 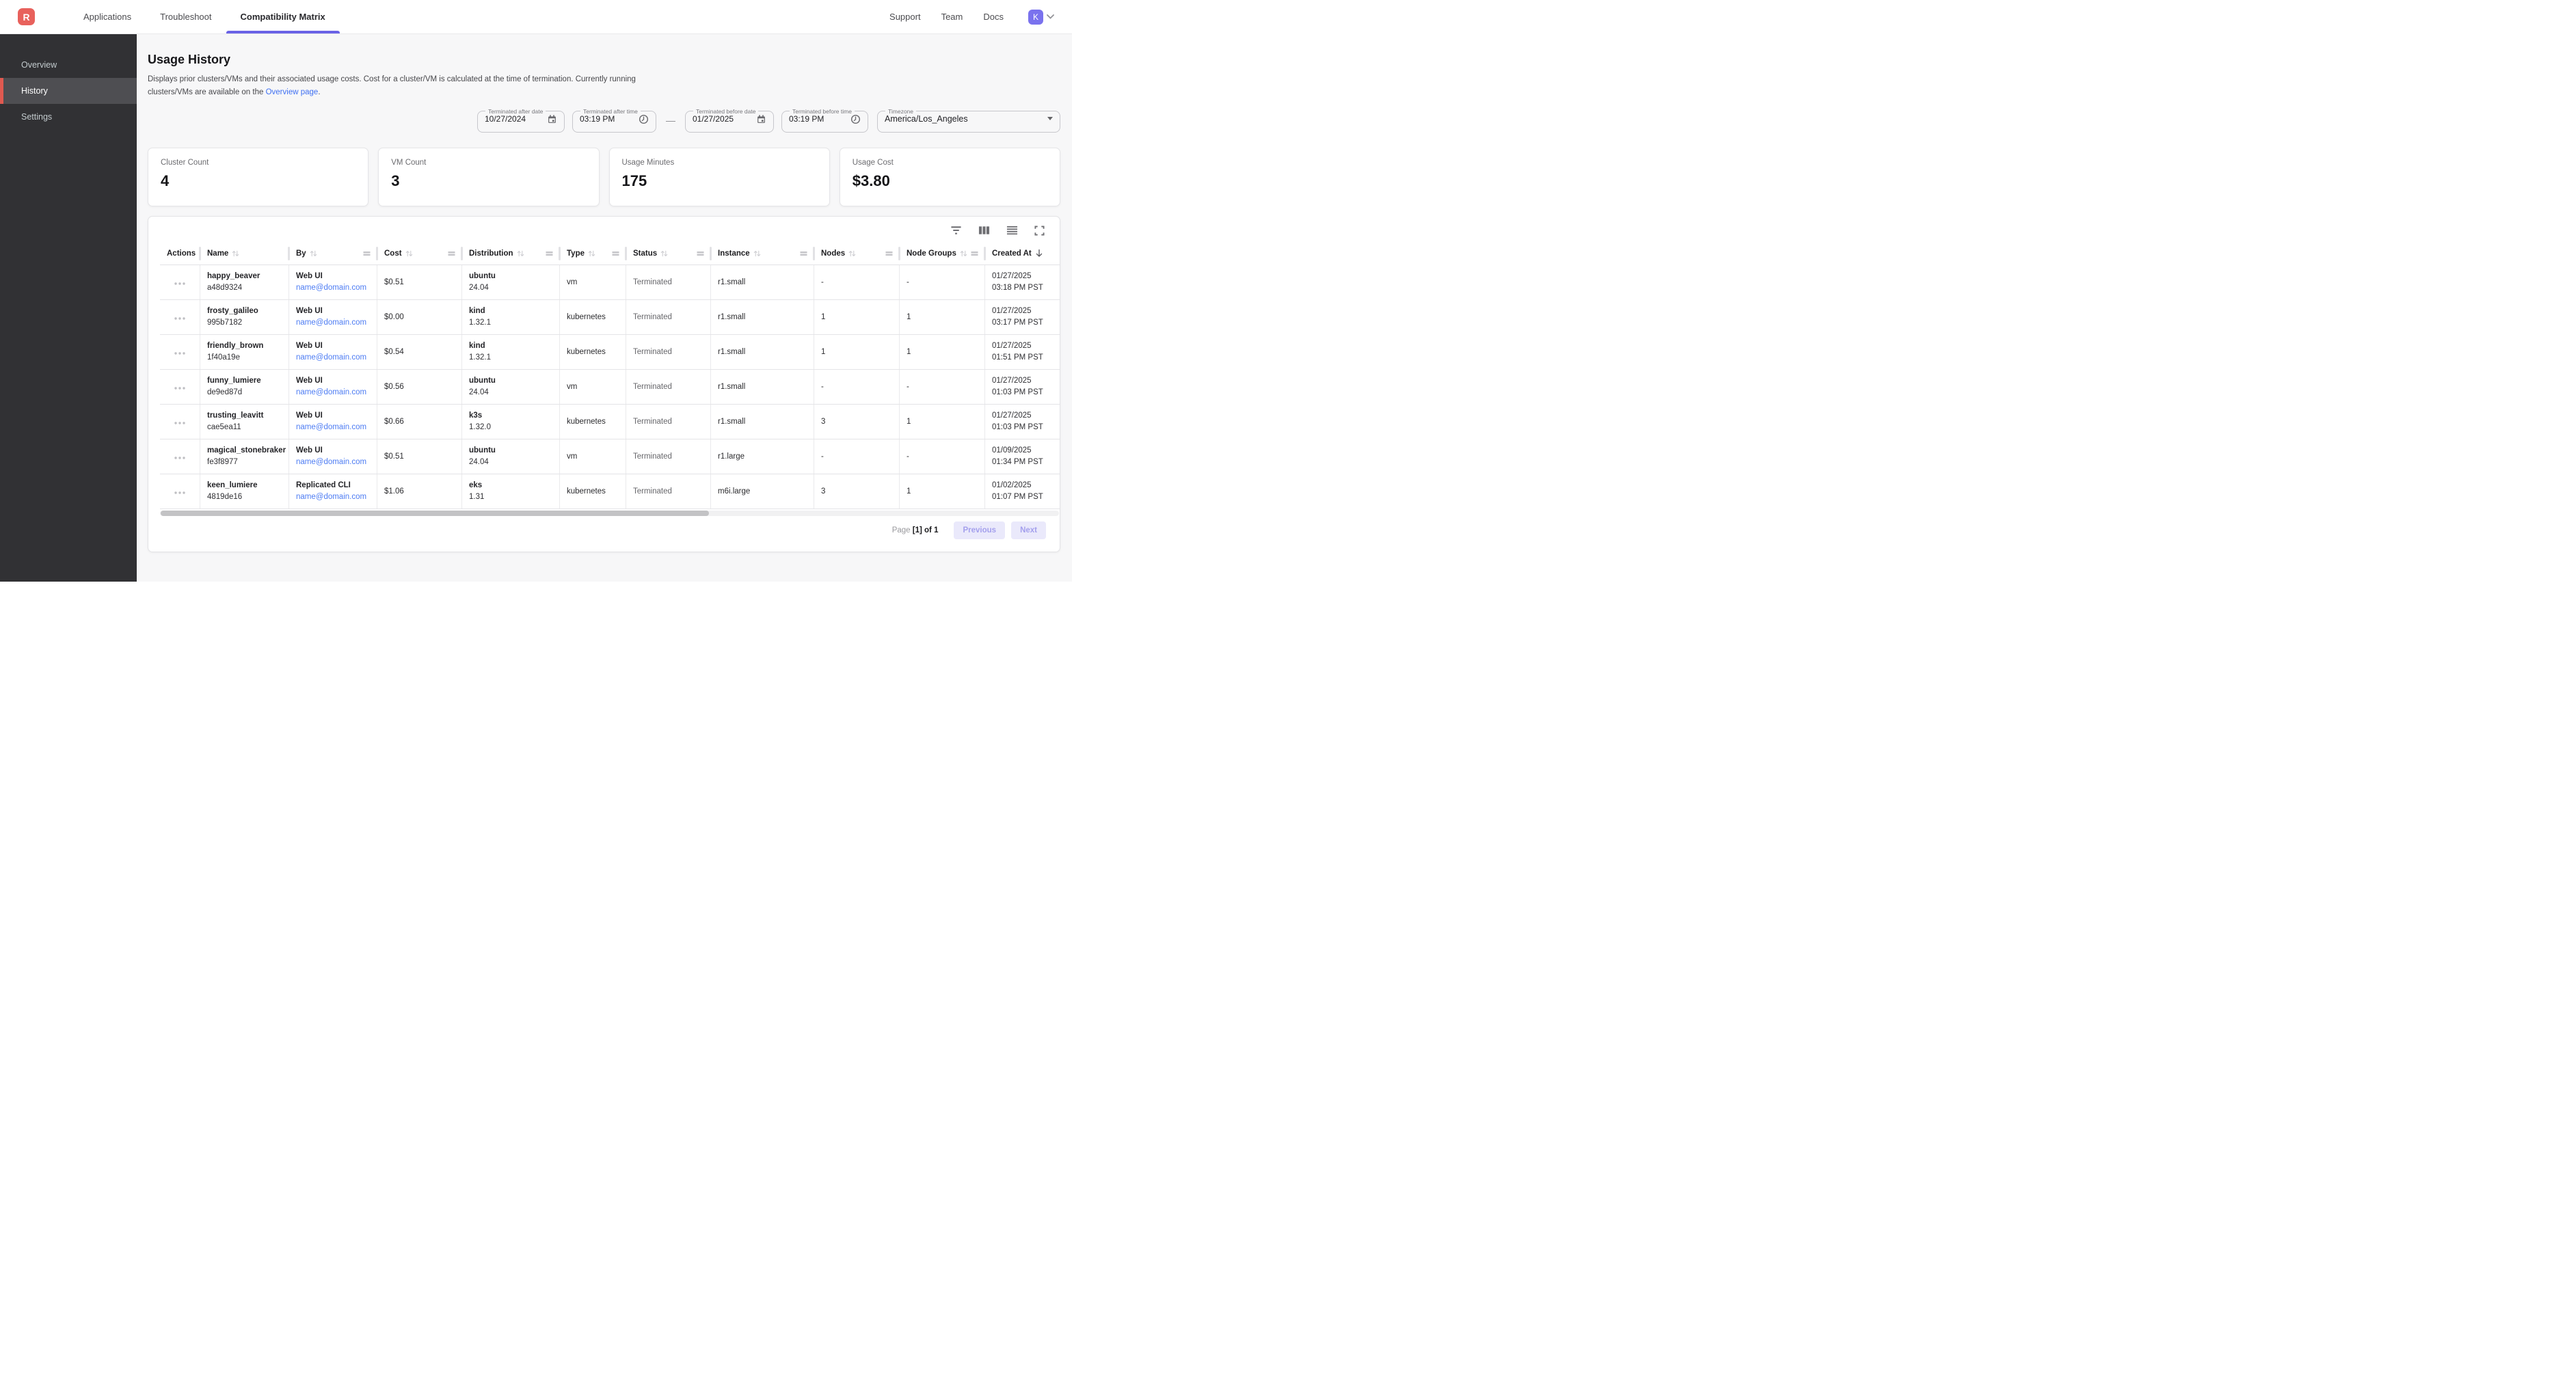 I want to click on filter-button, so click(x=956, y=231).